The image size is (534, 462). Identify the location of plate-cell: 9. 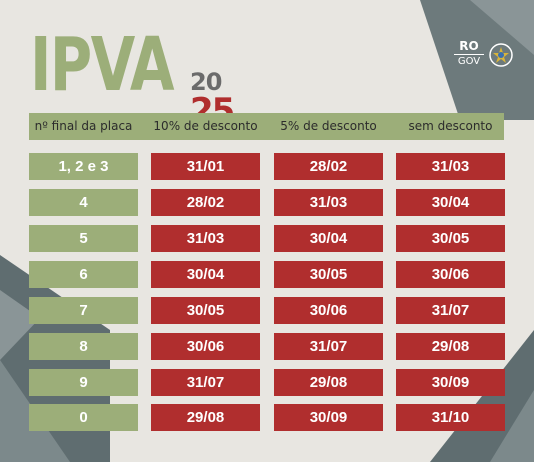
(83, 382).